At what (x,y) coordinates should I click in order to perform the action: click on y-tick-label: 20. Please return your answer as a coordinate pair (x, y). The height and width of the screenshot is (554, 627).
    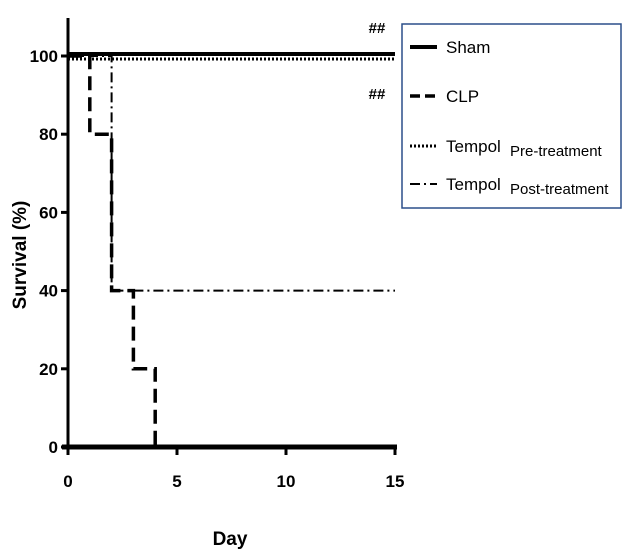
    Looking at the image, I should click on (48, 369).